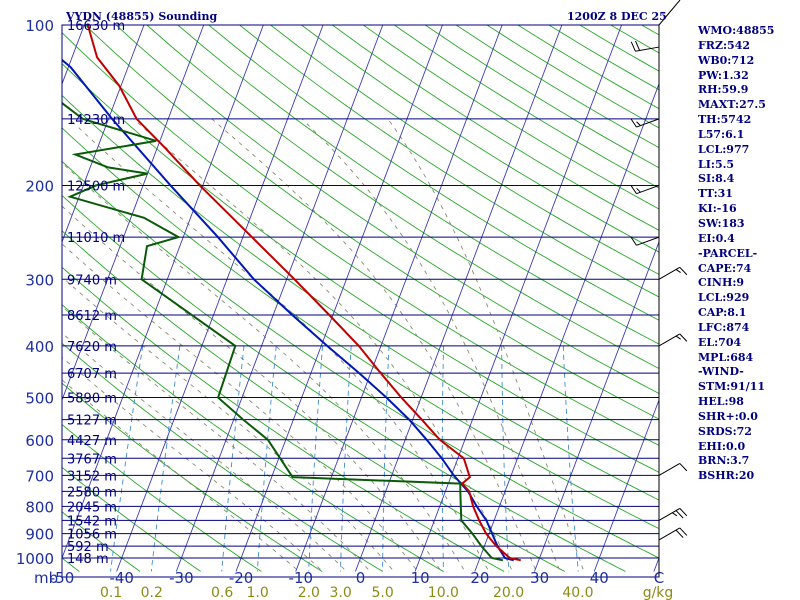  I want to click on index-line: LI:5.5, so click(716, 164).